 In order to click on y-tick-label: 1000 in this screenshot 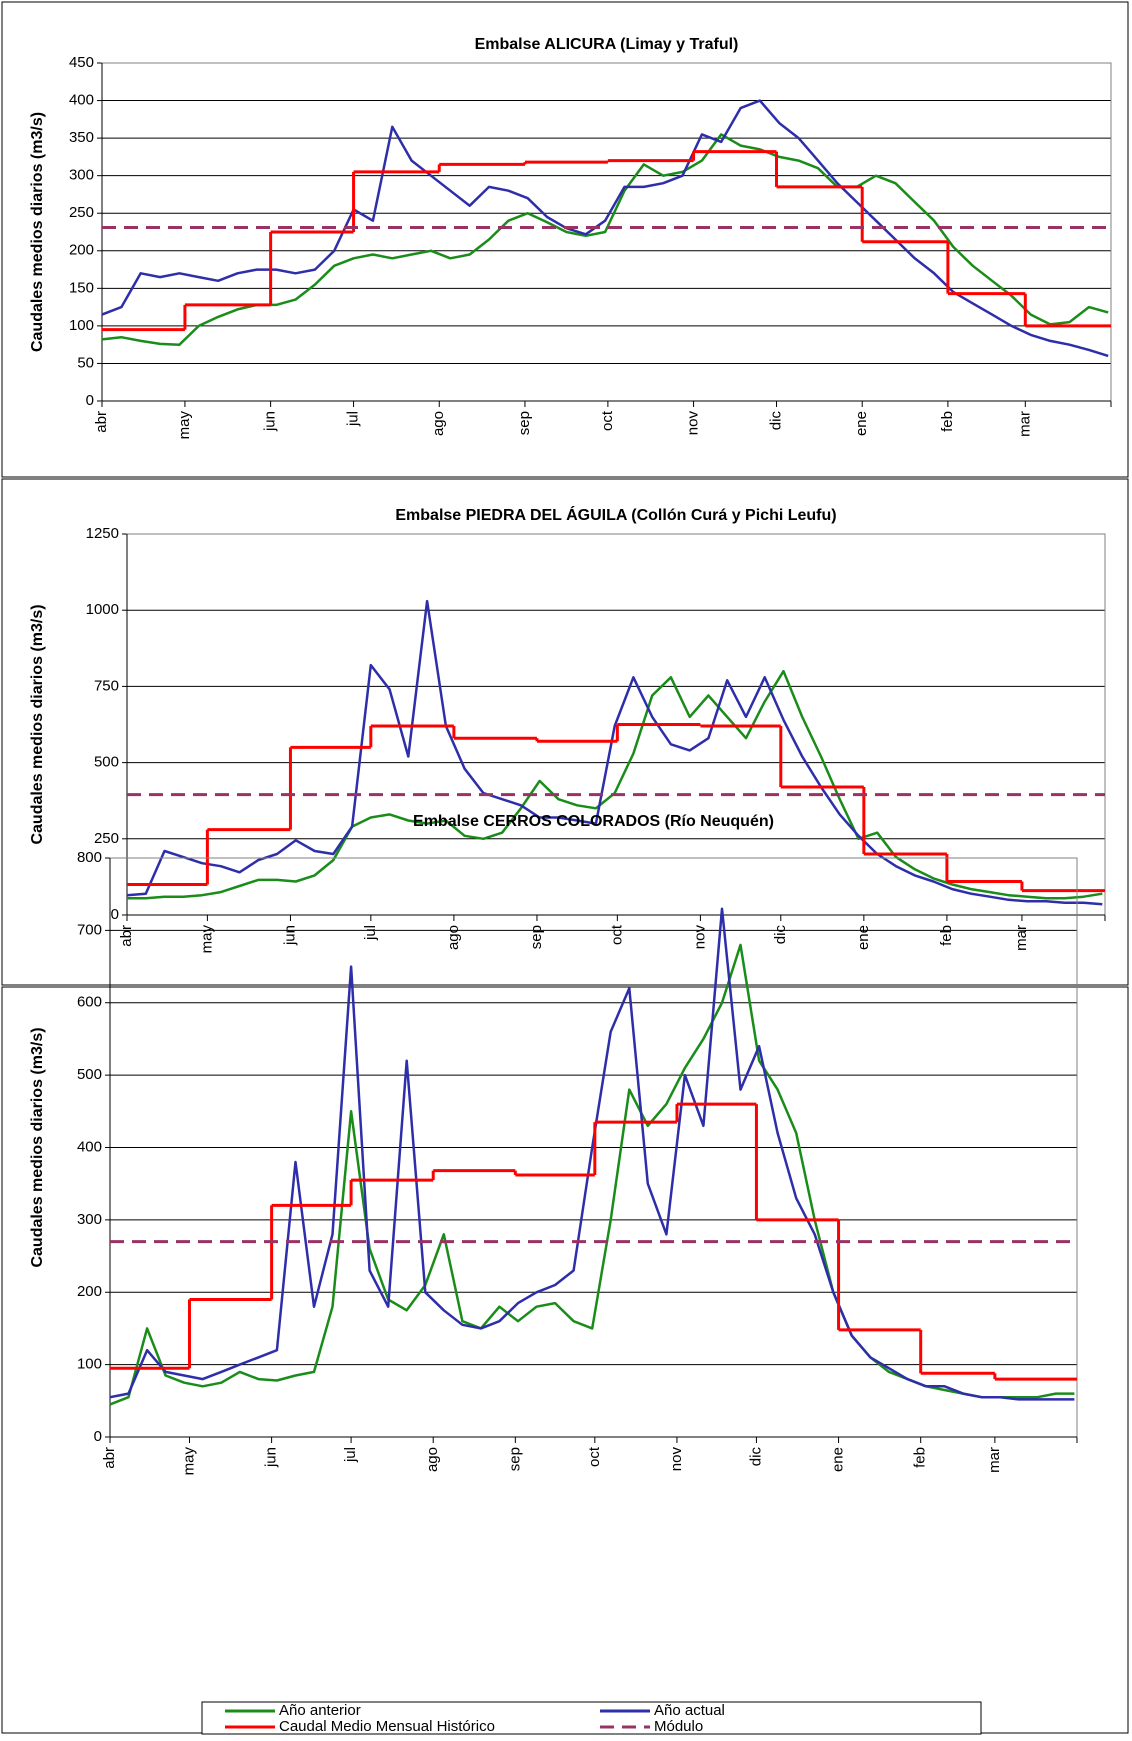, I will do `click(102, 609)`.